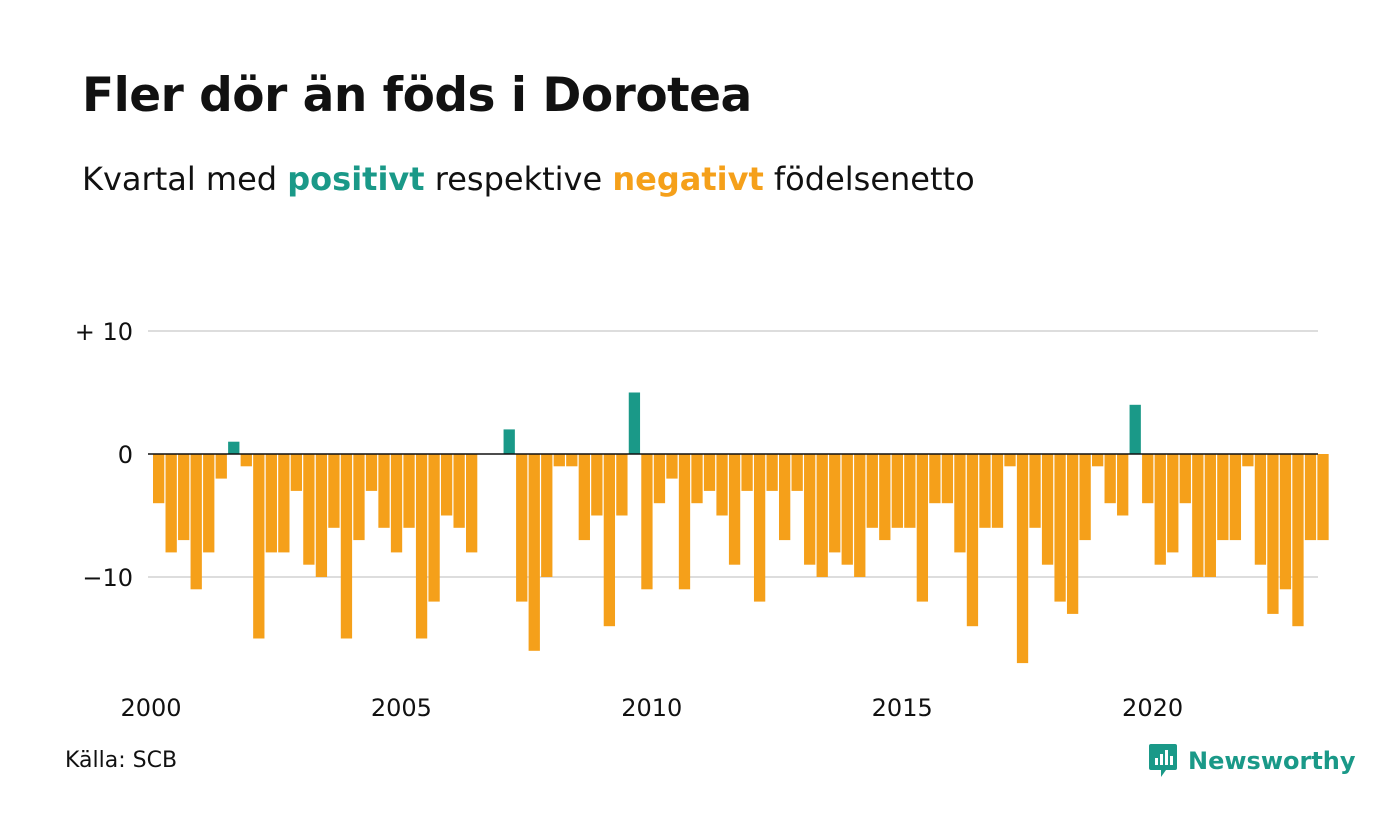  Describe the element at coordinates (356, 179) in the screenshot. I see `subtitle-positive-term: positivt` at that location.